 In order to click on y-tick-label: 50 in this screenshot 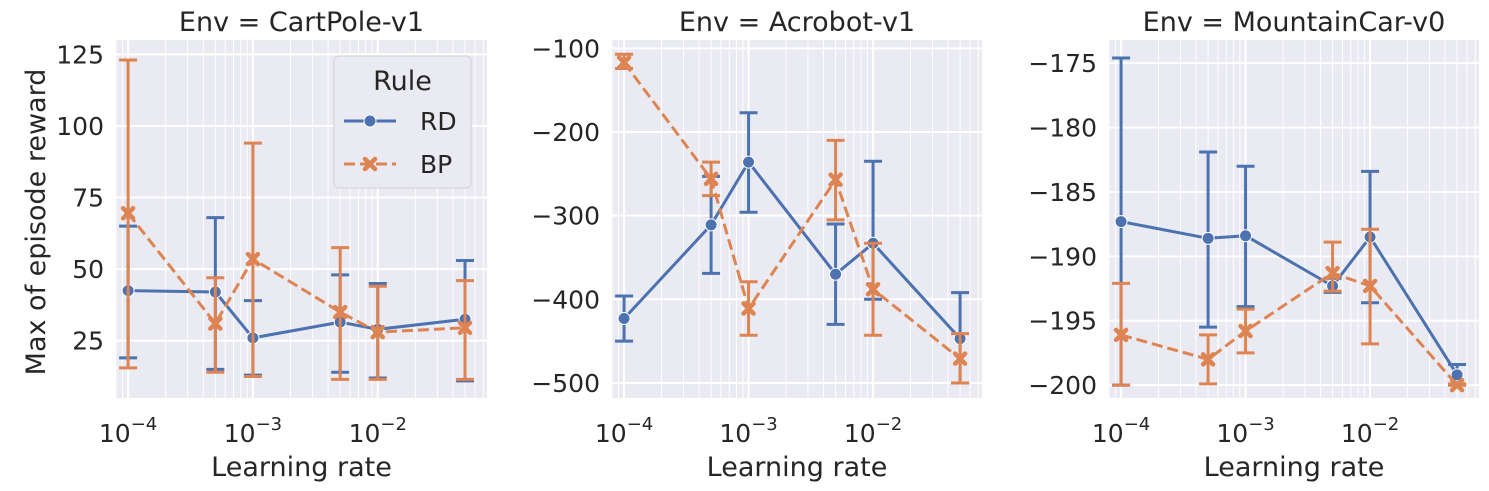, I will do `click(88, 269)`.